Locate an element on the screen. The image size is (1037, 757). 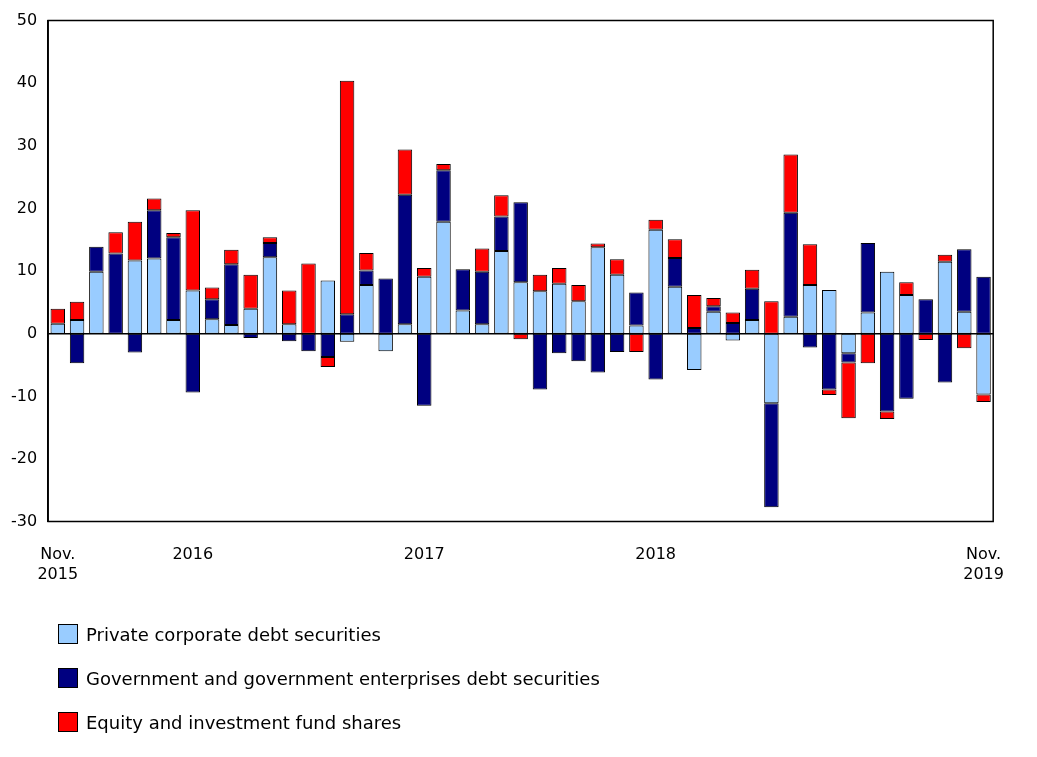
y-tick-label: -20 is located at coordinates (24, 458).